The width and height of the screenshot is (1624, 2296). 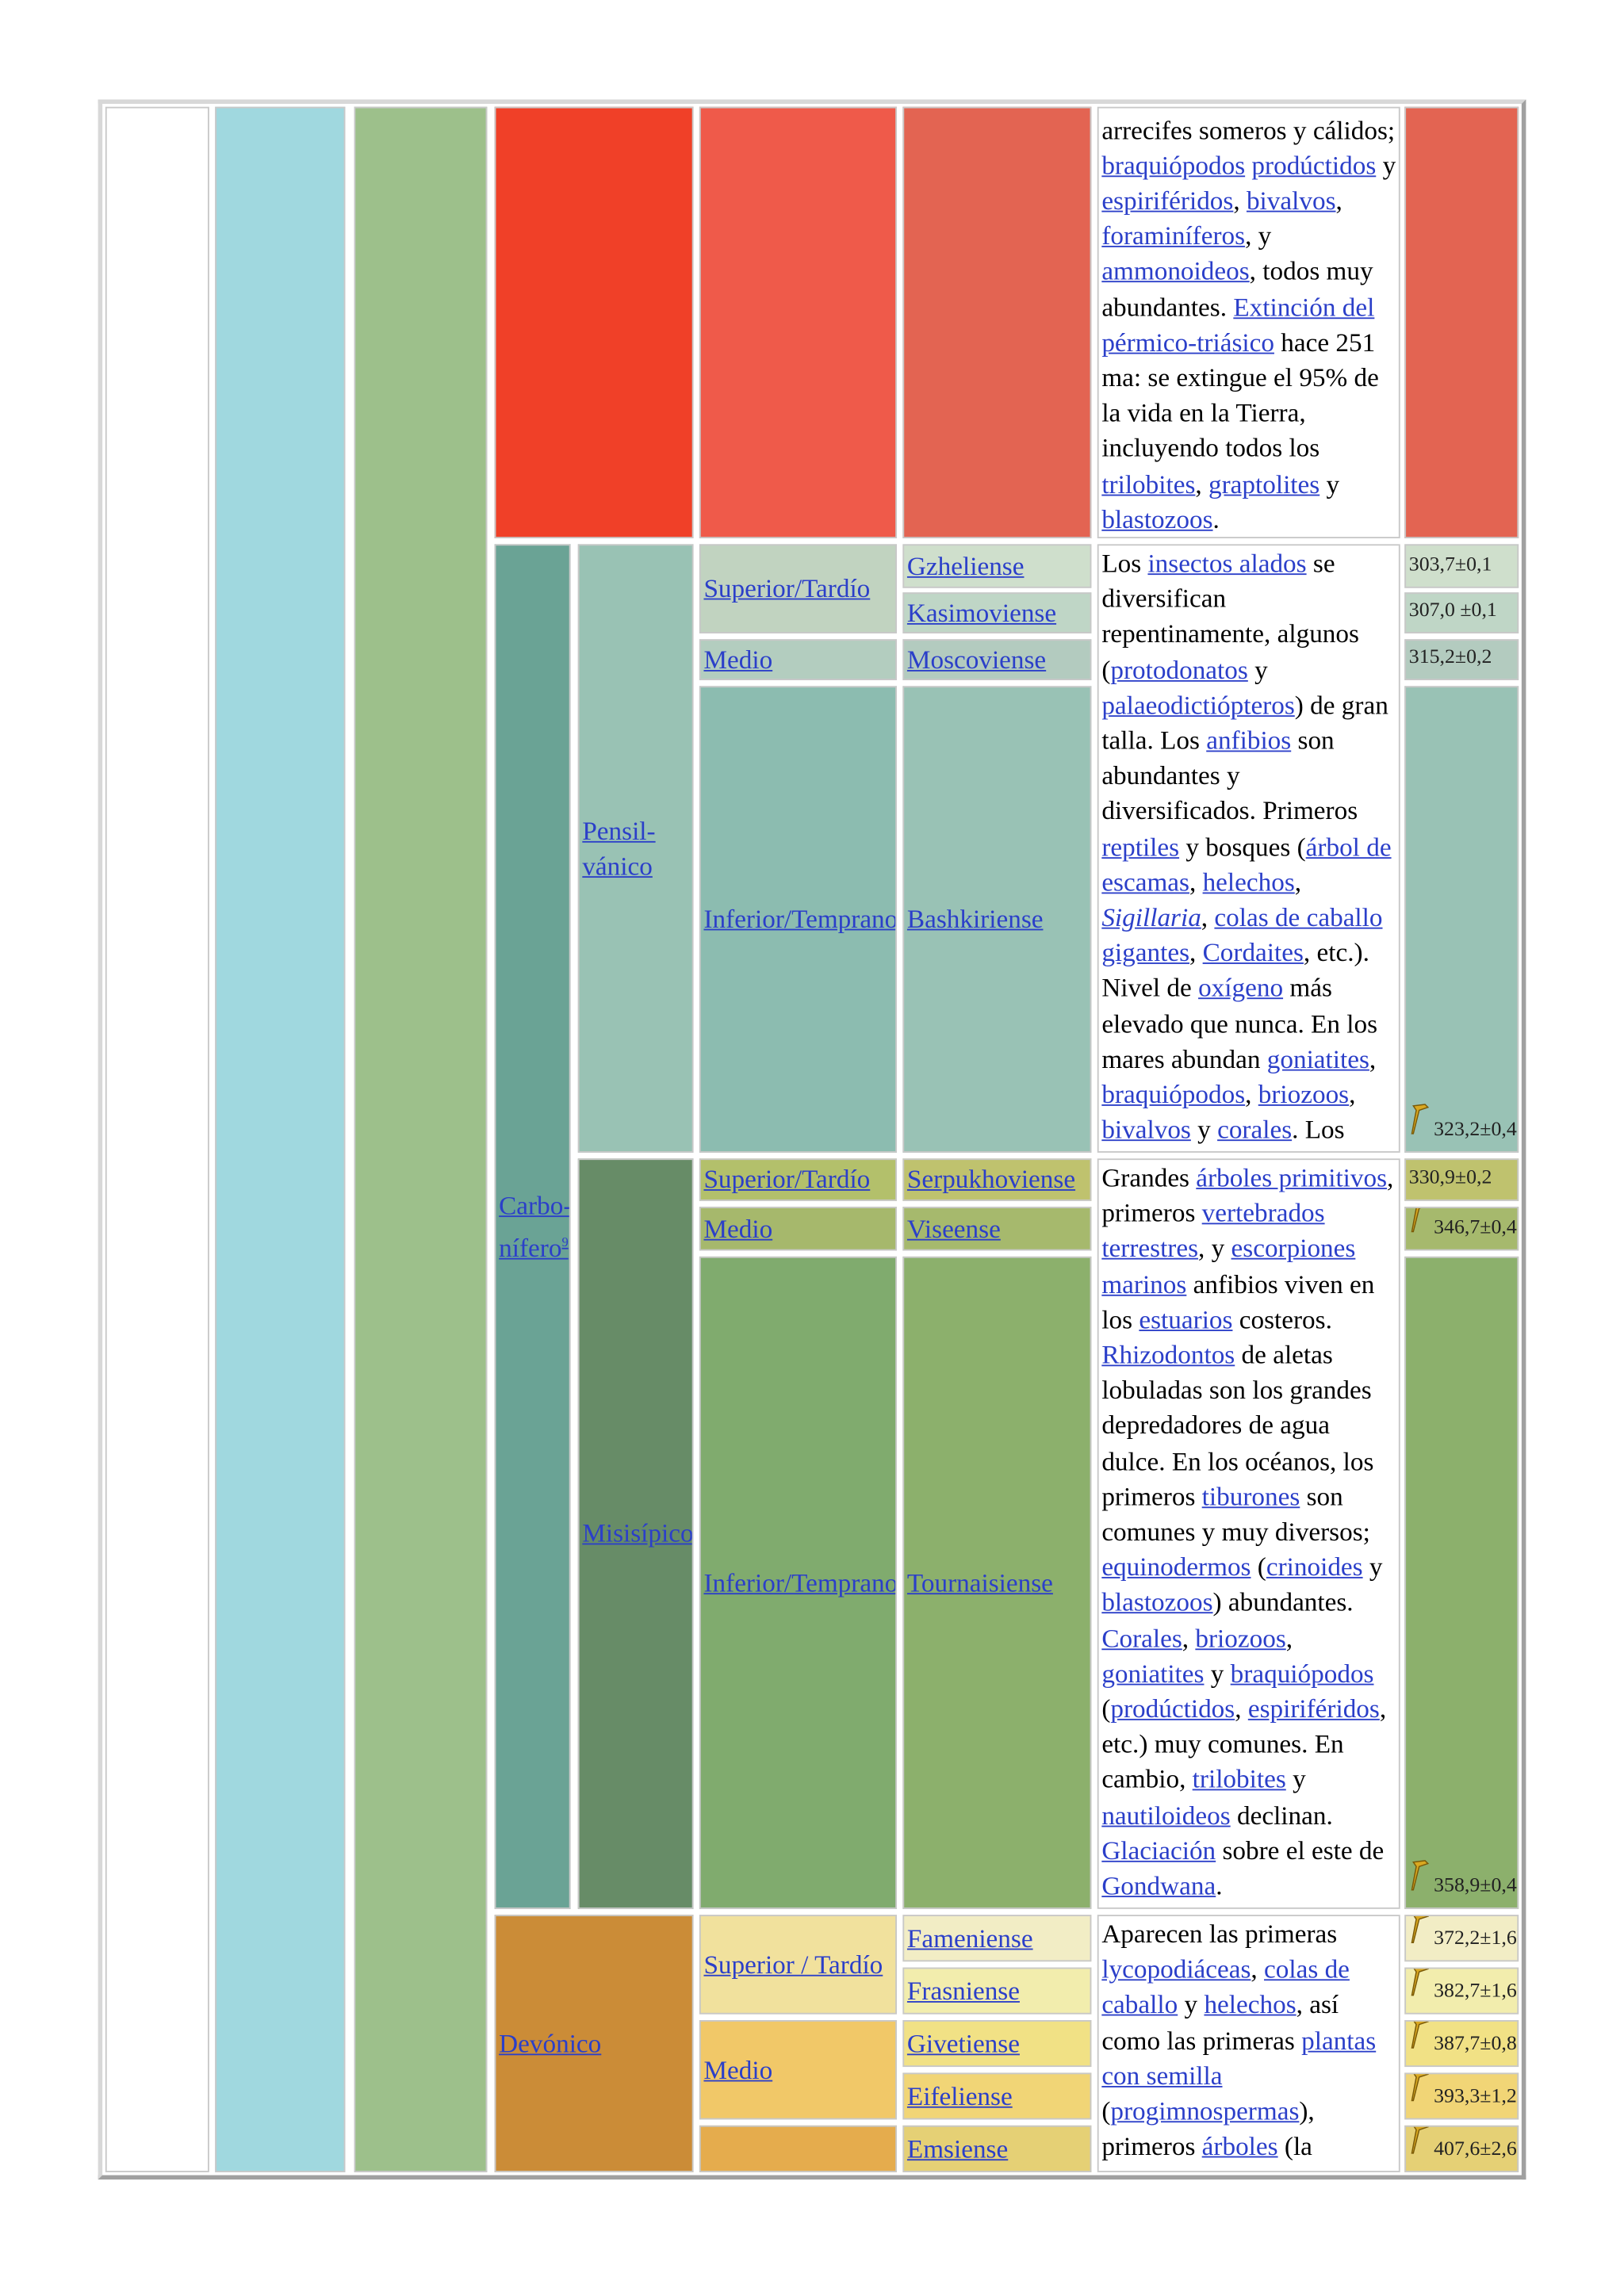 What do you see at coordinates (1253, 953) in the screenshot?
I see `link: Cordaites` at bounding box center [1253, 953].